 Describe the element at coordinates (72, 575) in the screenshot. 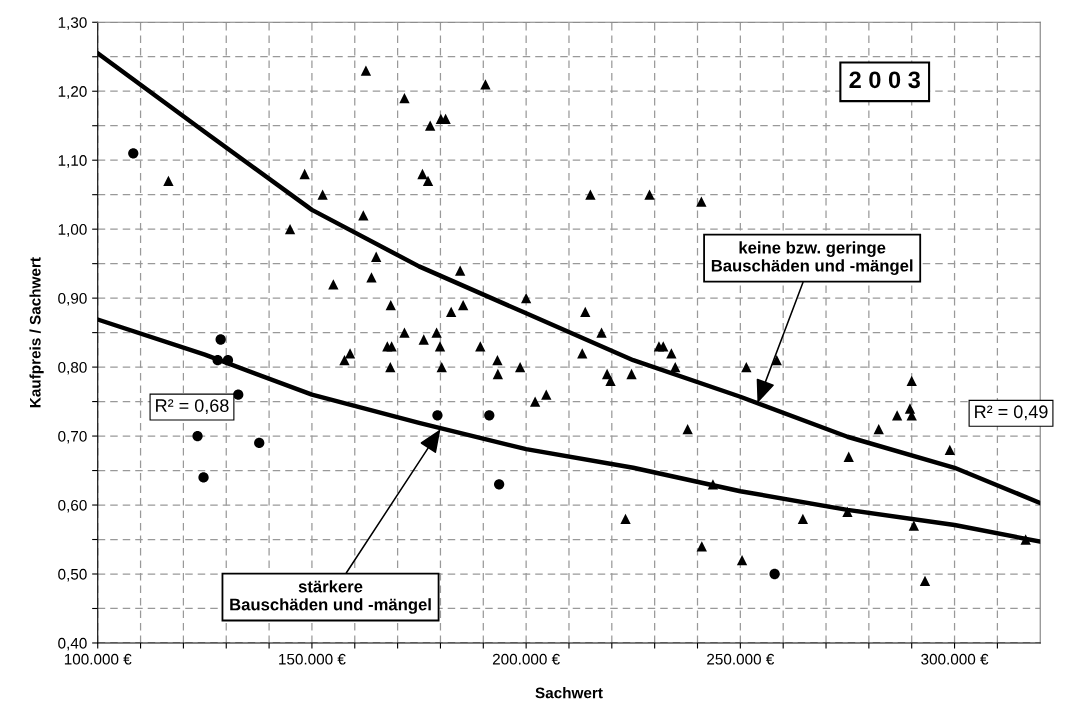

I see `y-tick-label: 0,50` at that location.